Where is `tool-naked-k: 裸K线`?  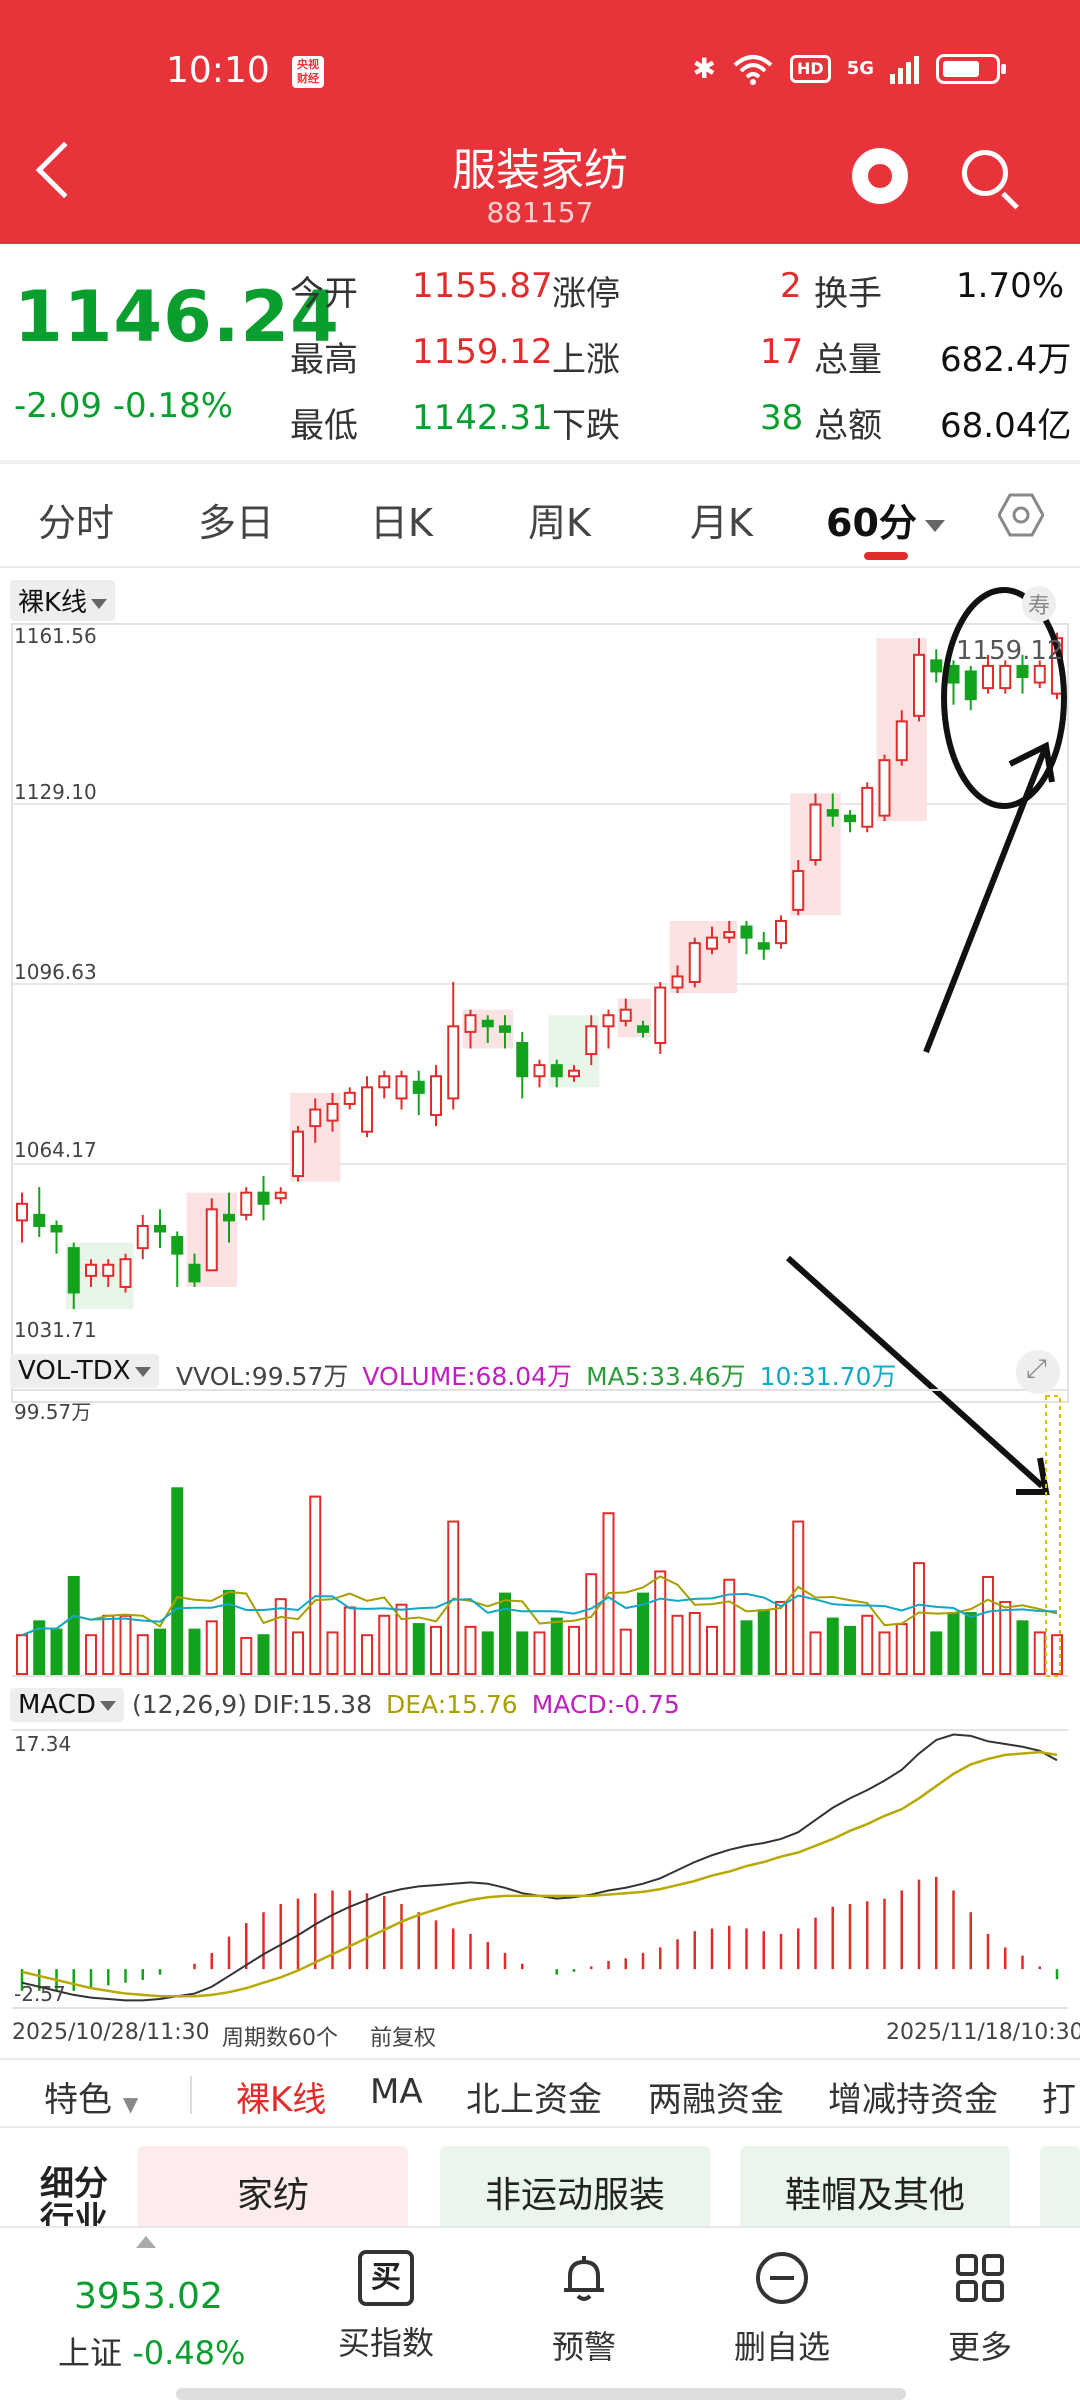 tool-naked-k: 裸K线 is located at coordinates (281, 2100).